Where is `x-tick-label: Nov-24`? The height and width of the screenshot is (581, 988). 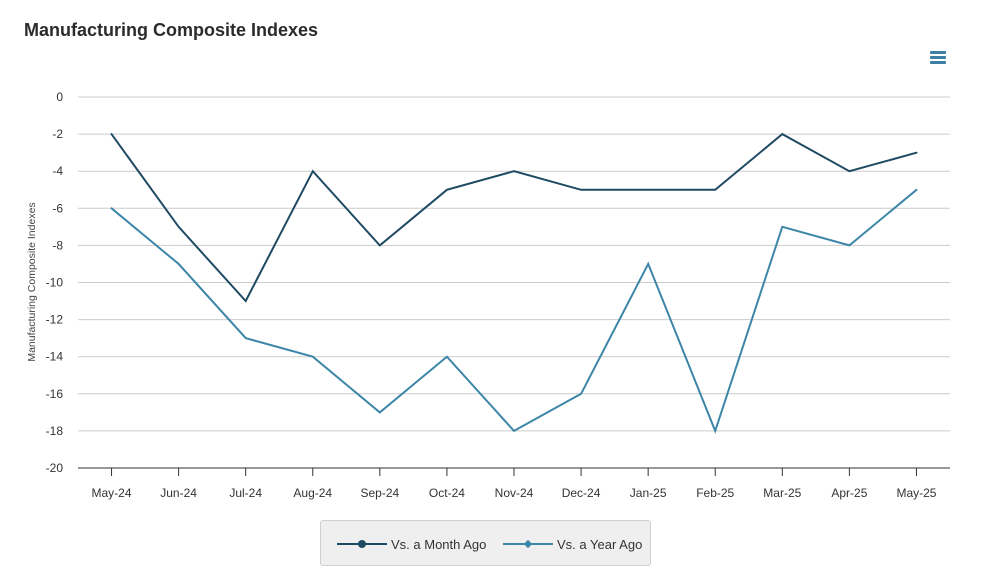
x-tick-label: Nov-24 is located at coordinates (514, 493).